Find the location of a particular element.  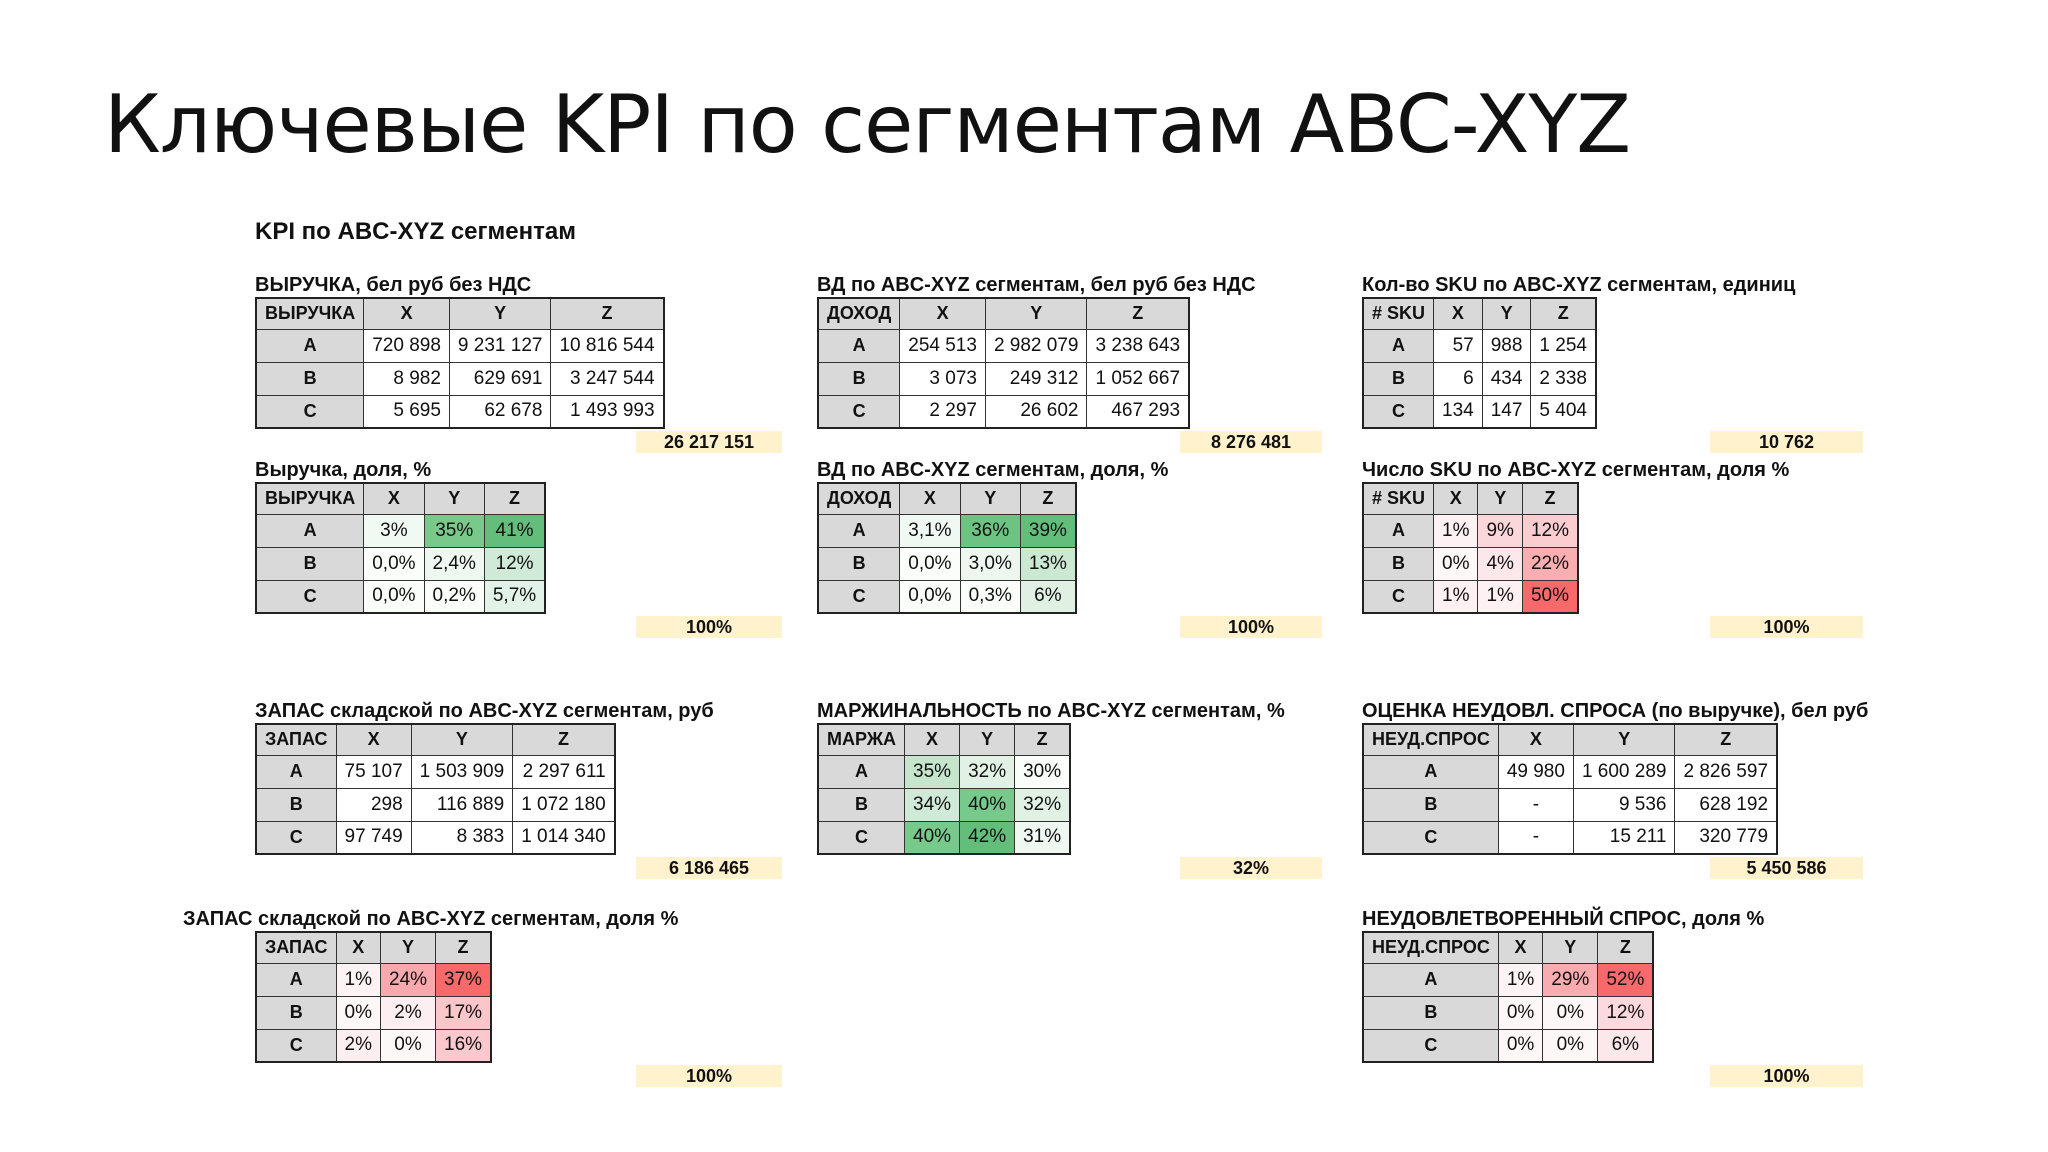

sheet-title: KPI по ABC-XYZ сегментам is located at coordinates (415, 231).